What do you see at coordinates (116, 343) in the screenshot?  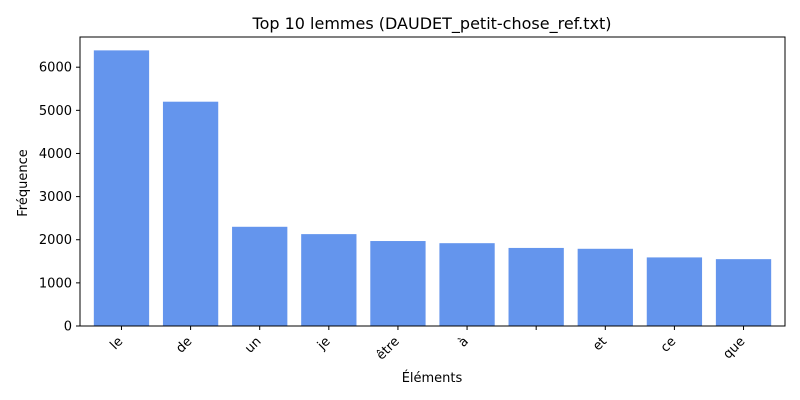 I see `x-tick-label: le` at bounding box center [116, 343].